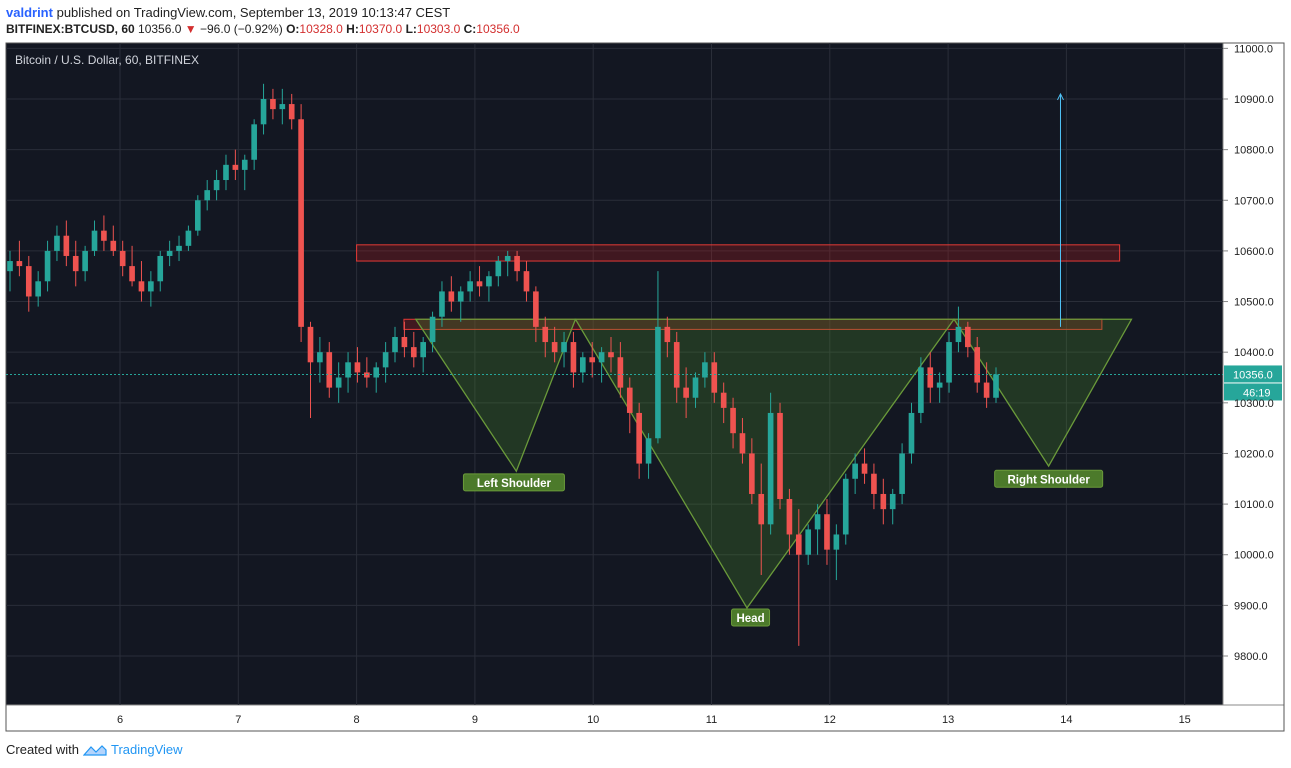 This screenshot has width=1291, height=768. Describe the element at coordinates (470, 29) in the screenshot. I see `close-label: C:` at that location.